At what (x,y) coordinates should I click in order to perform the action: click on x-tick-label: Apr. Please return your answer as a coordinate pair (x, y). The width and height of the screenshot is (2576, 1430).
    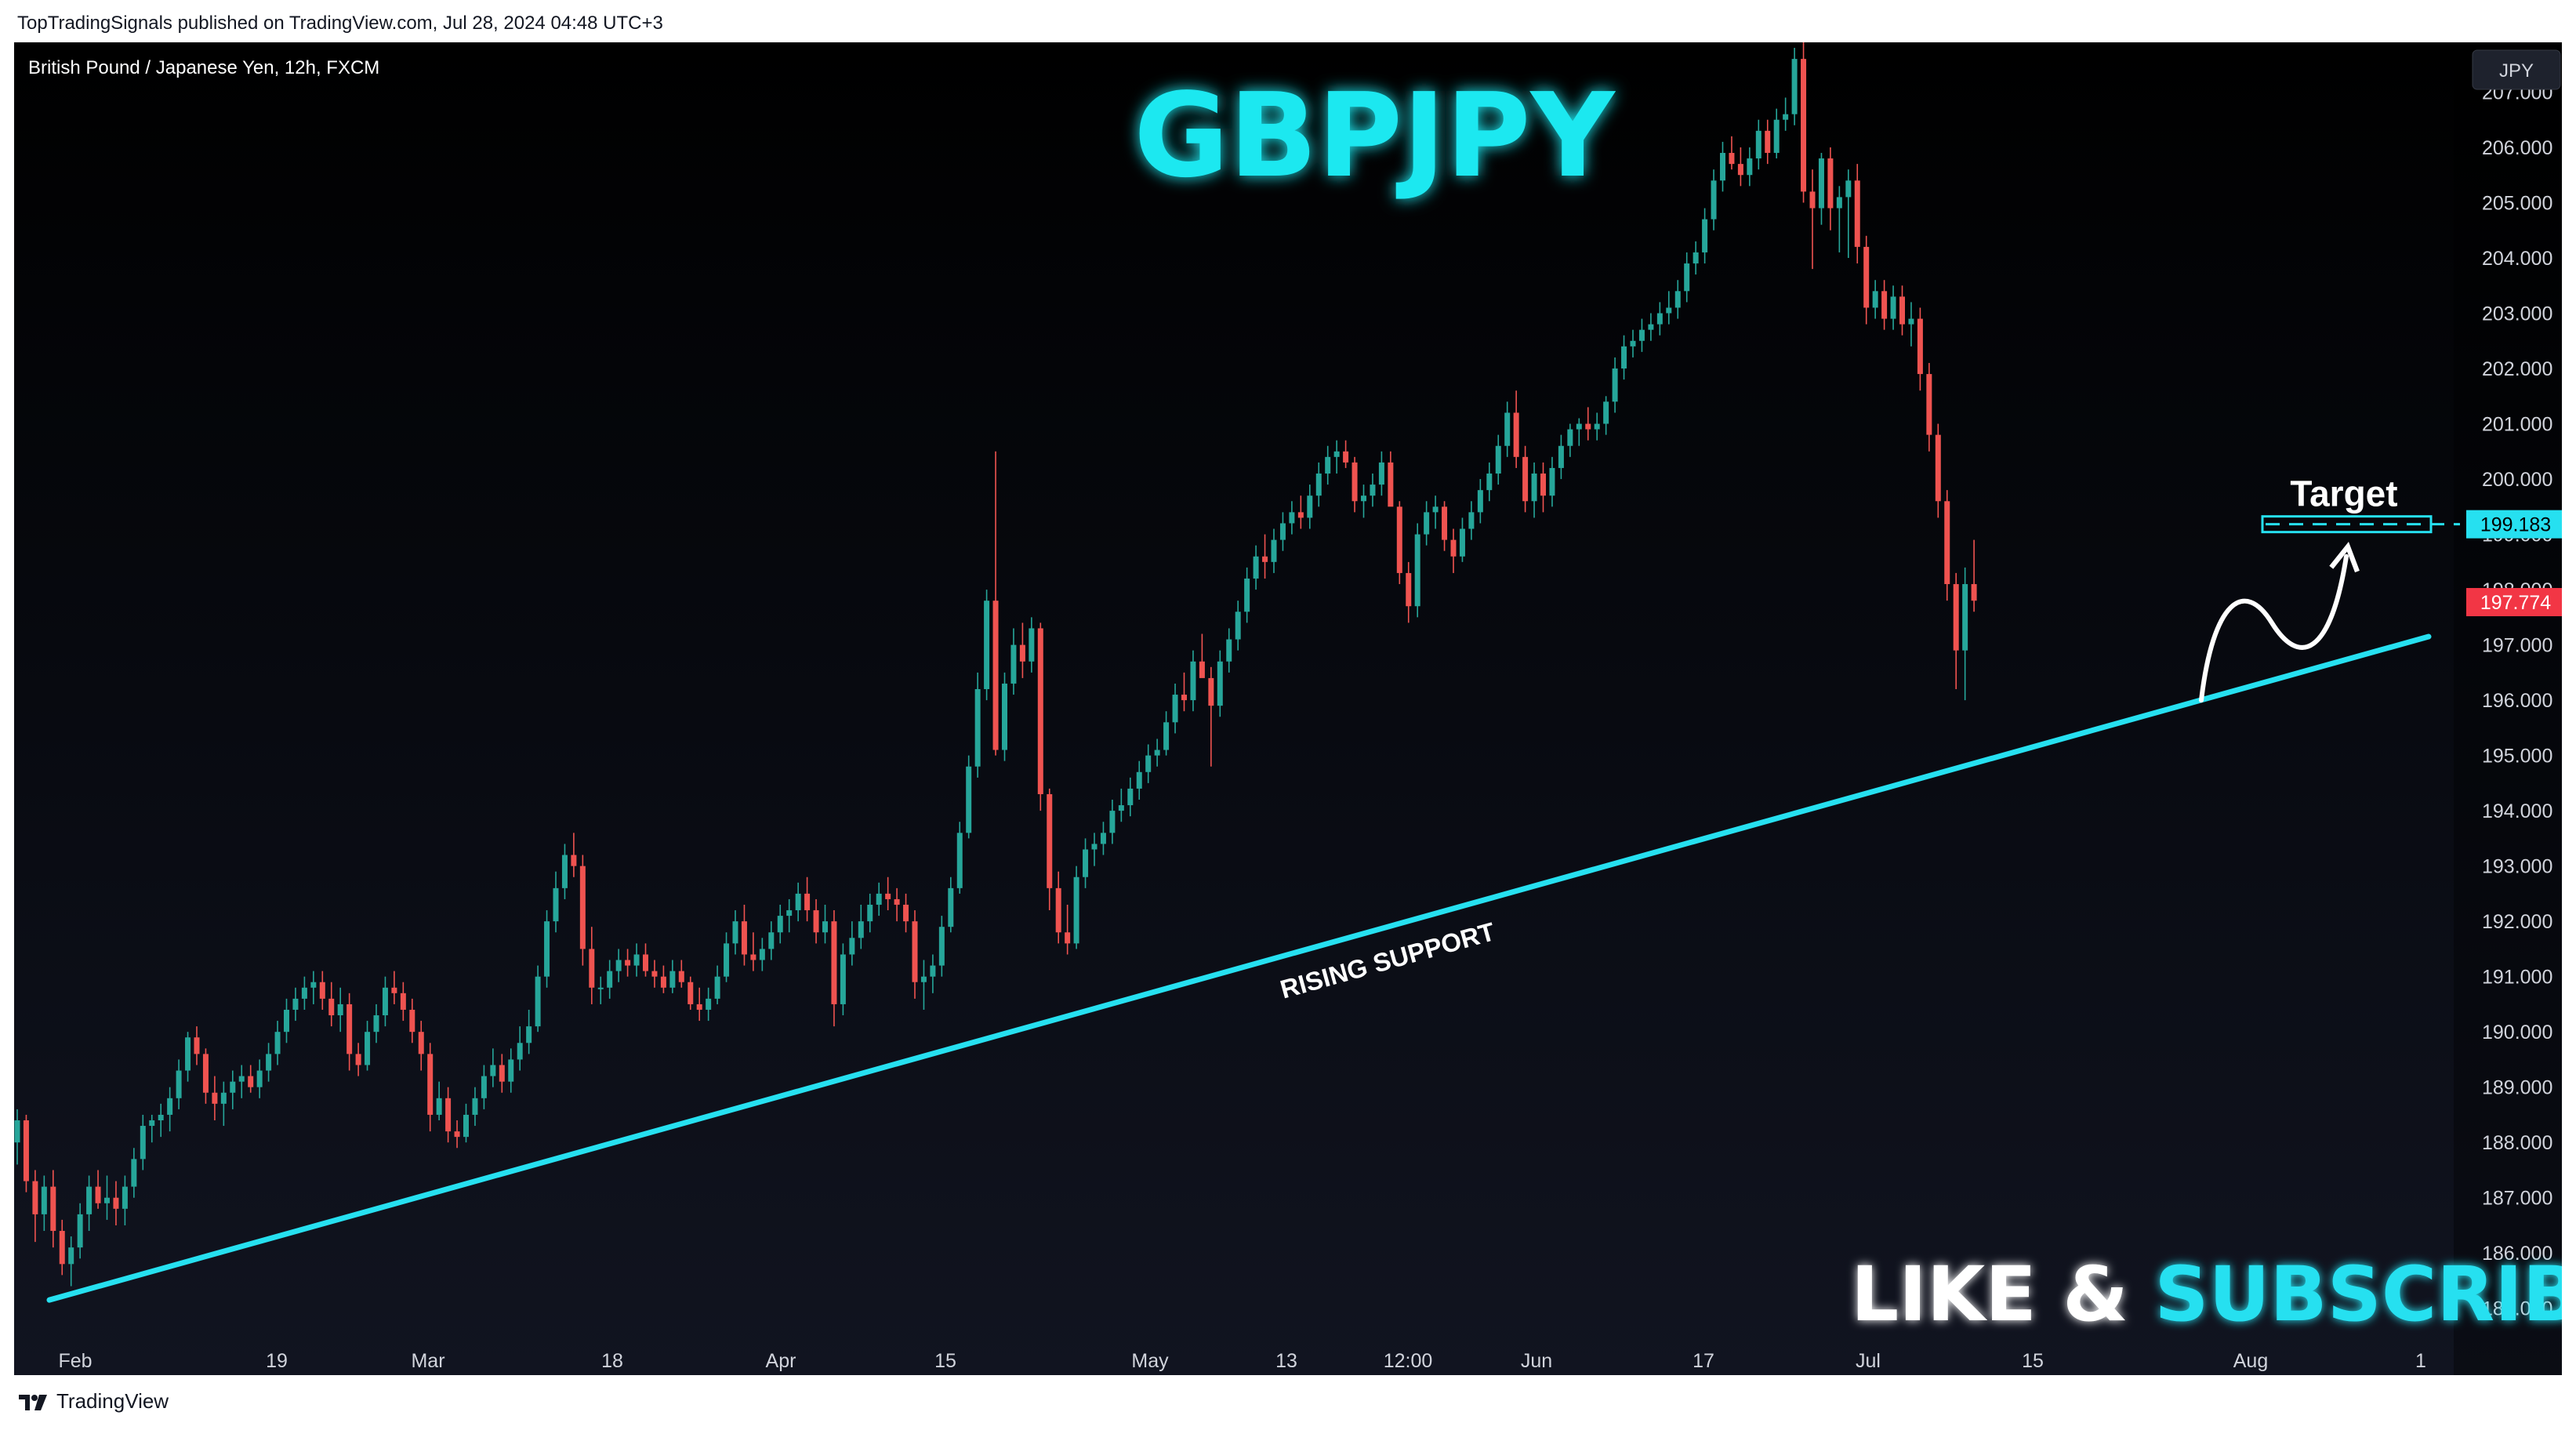
    Looking at the image, I should click on (781, 1361).